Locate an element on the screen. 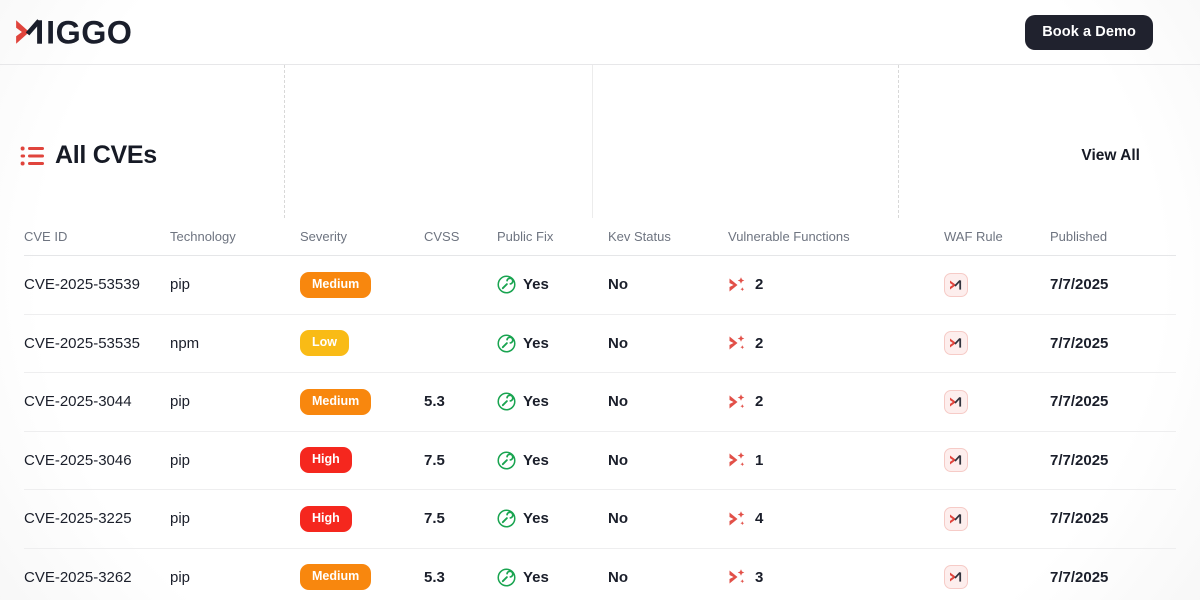 Image resolution: width=1200 pixels, height=600 pixels. column-header-cve-id: CVE ID is located at coordinates (46, 236).